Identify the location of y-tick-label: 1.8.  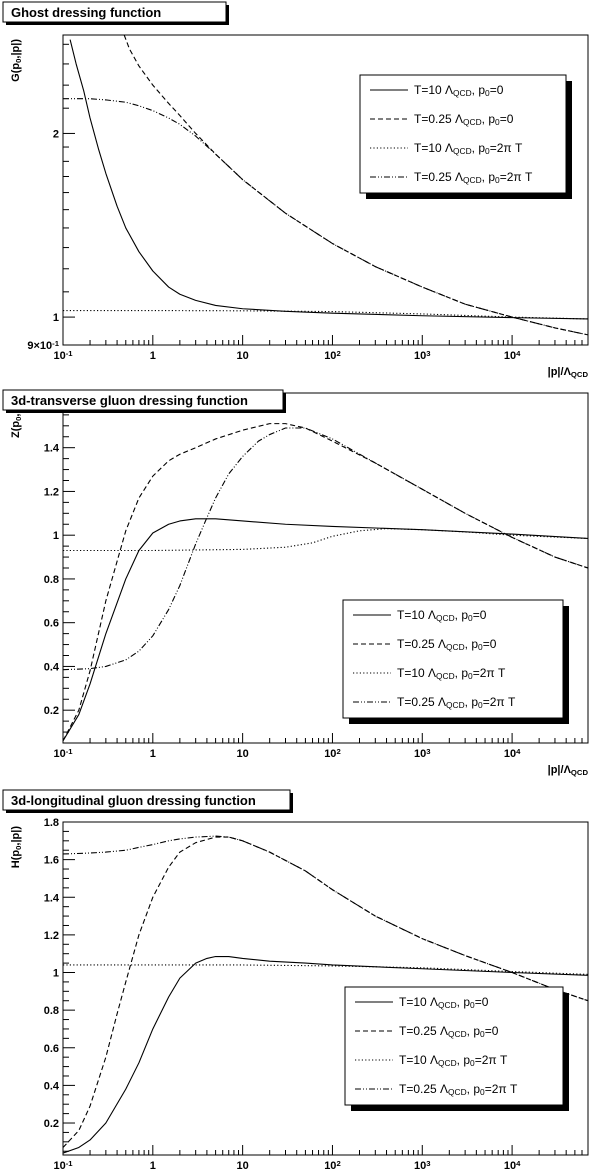
(51, 823).